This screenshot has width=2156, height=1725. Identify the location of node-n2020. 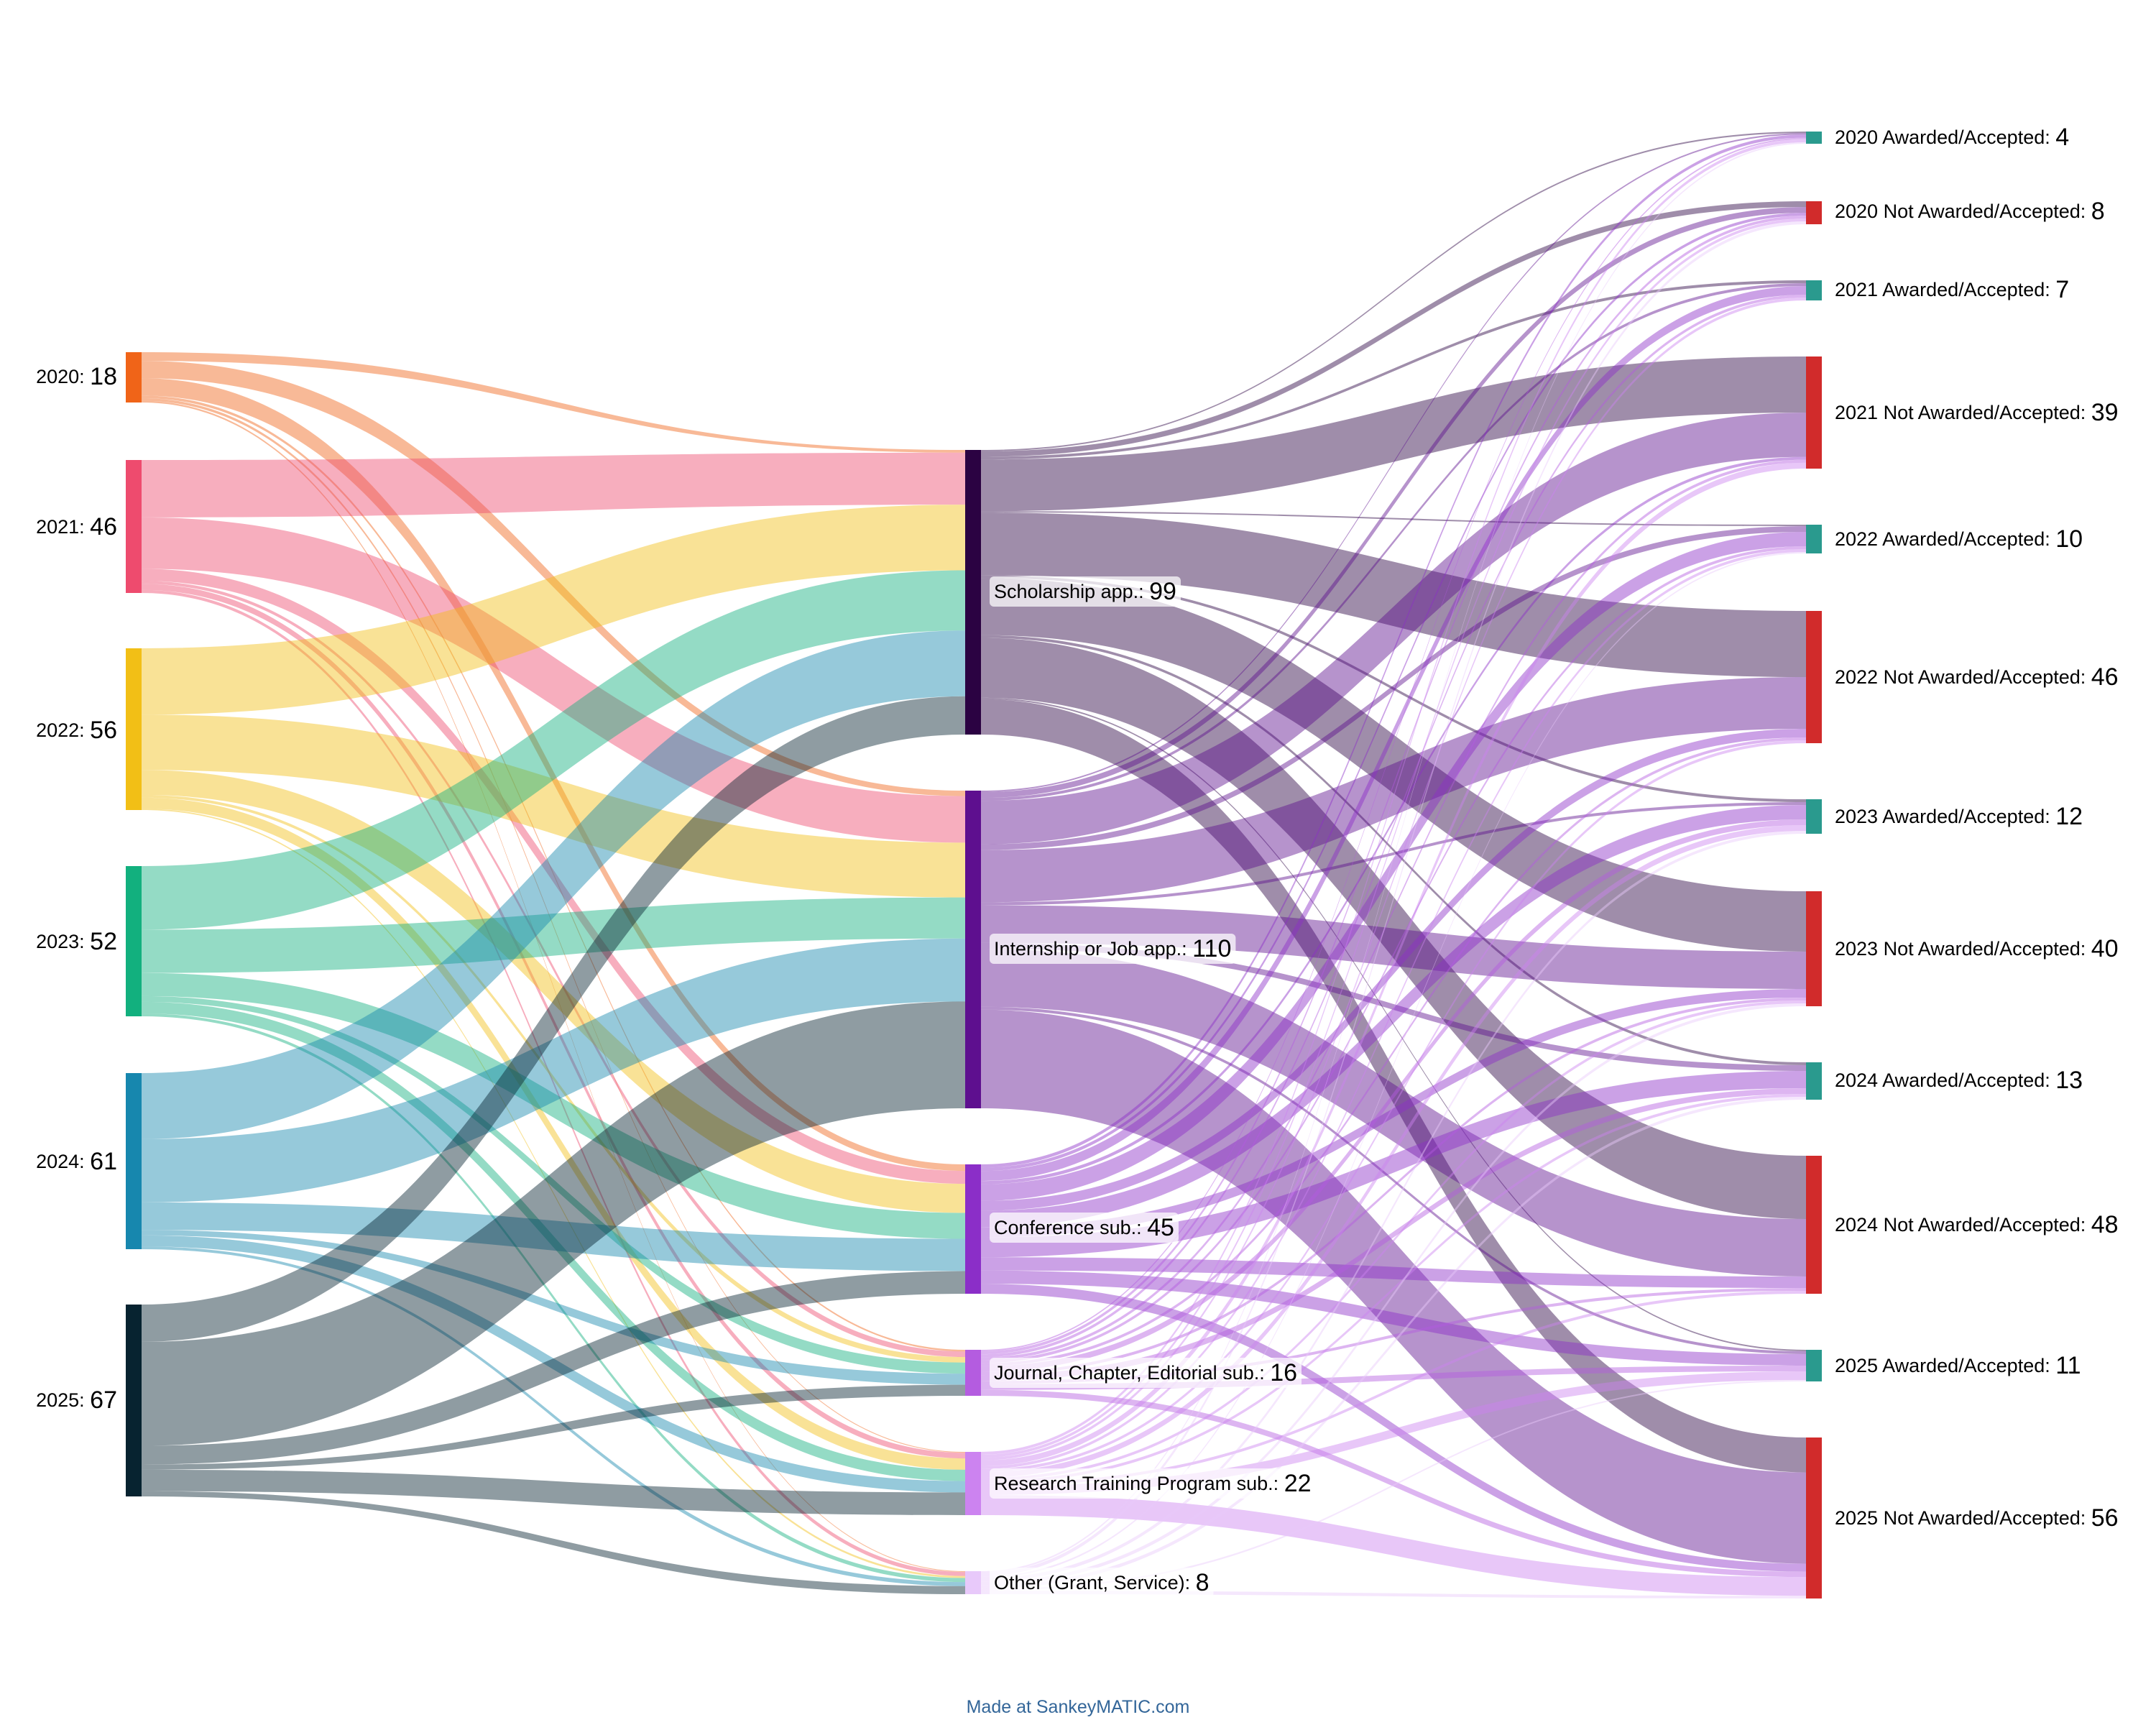
(1814, 212).